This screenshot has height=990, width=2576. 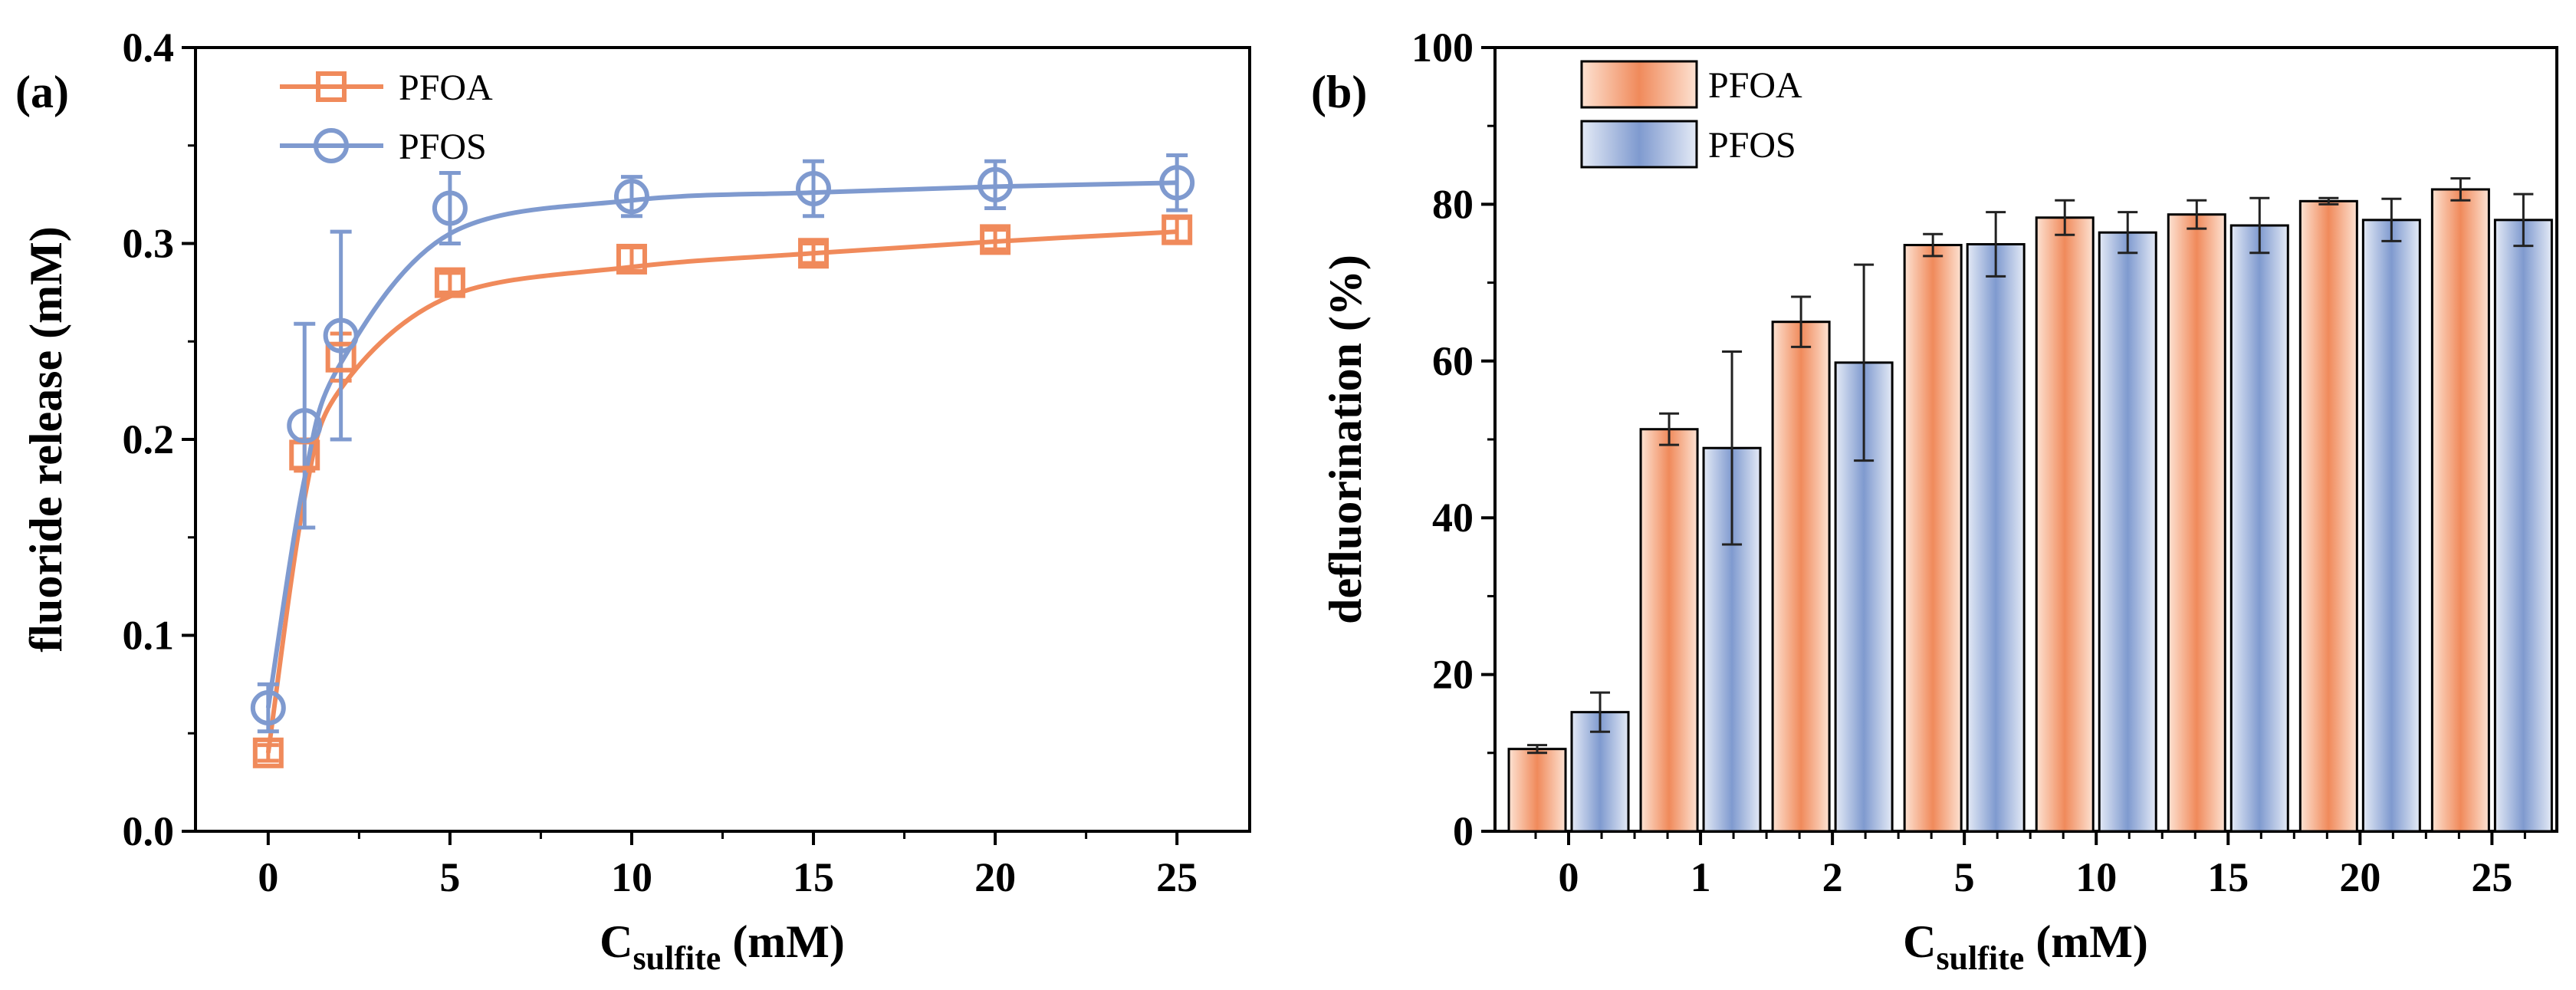 What do you see at coordinates (2228, 877) in the screenshot?
I see `panel-b-x-tick-label: 15` at bounding box center [2228, 877].